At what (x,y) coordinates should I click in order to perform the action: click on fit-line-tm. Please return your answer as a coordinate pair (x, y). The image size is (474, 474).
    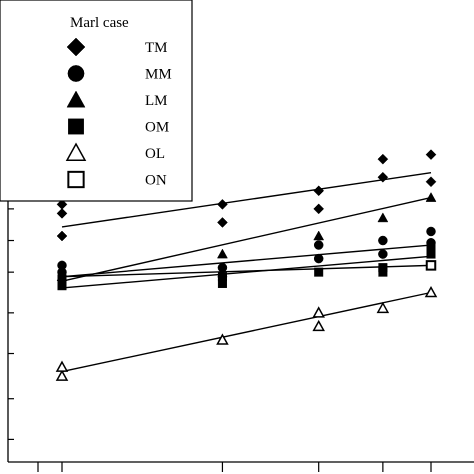
    Looking at the image, I should click on (246, 200).